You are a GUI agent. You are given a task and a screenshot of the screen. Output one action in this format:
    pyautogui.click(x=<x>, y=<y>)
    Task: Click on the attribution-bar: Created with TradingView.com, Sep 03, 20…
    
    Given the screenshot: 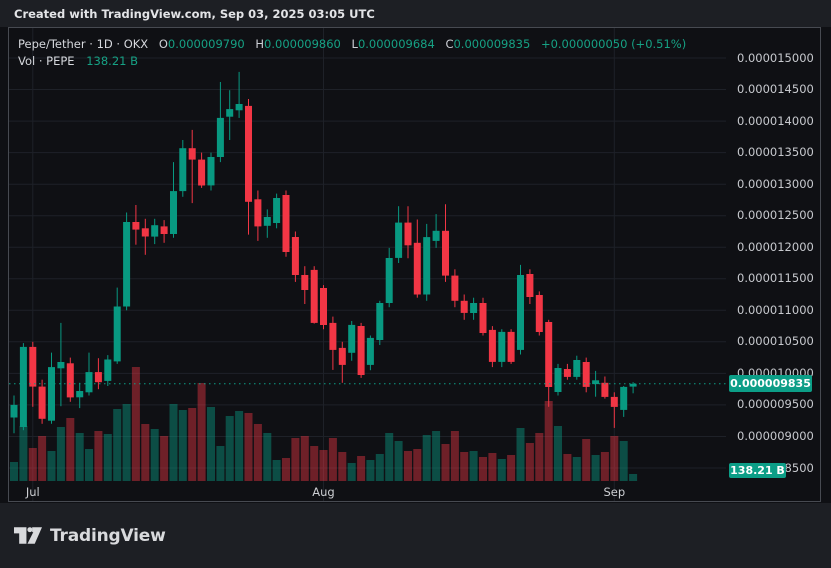 What is the action you would take?
    pyautogui.click(x=415, y=13)
    